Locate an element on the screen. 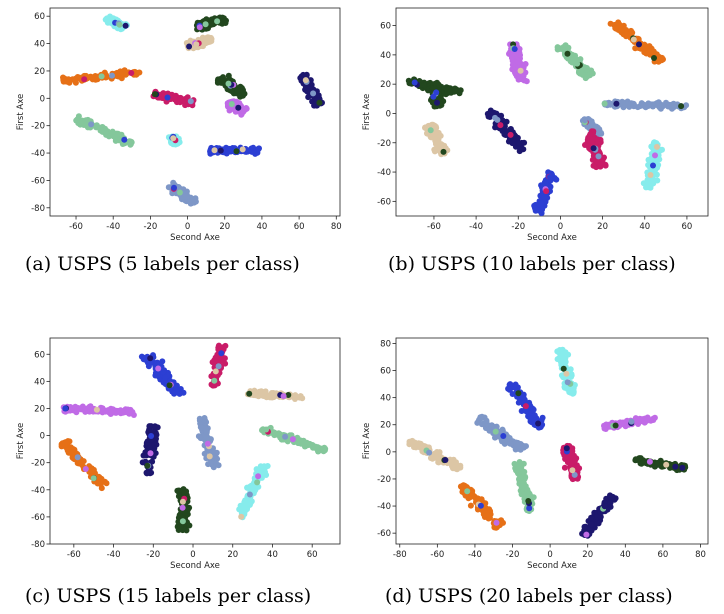  x-tick-label: 0 is located at coordinates (192, 555).